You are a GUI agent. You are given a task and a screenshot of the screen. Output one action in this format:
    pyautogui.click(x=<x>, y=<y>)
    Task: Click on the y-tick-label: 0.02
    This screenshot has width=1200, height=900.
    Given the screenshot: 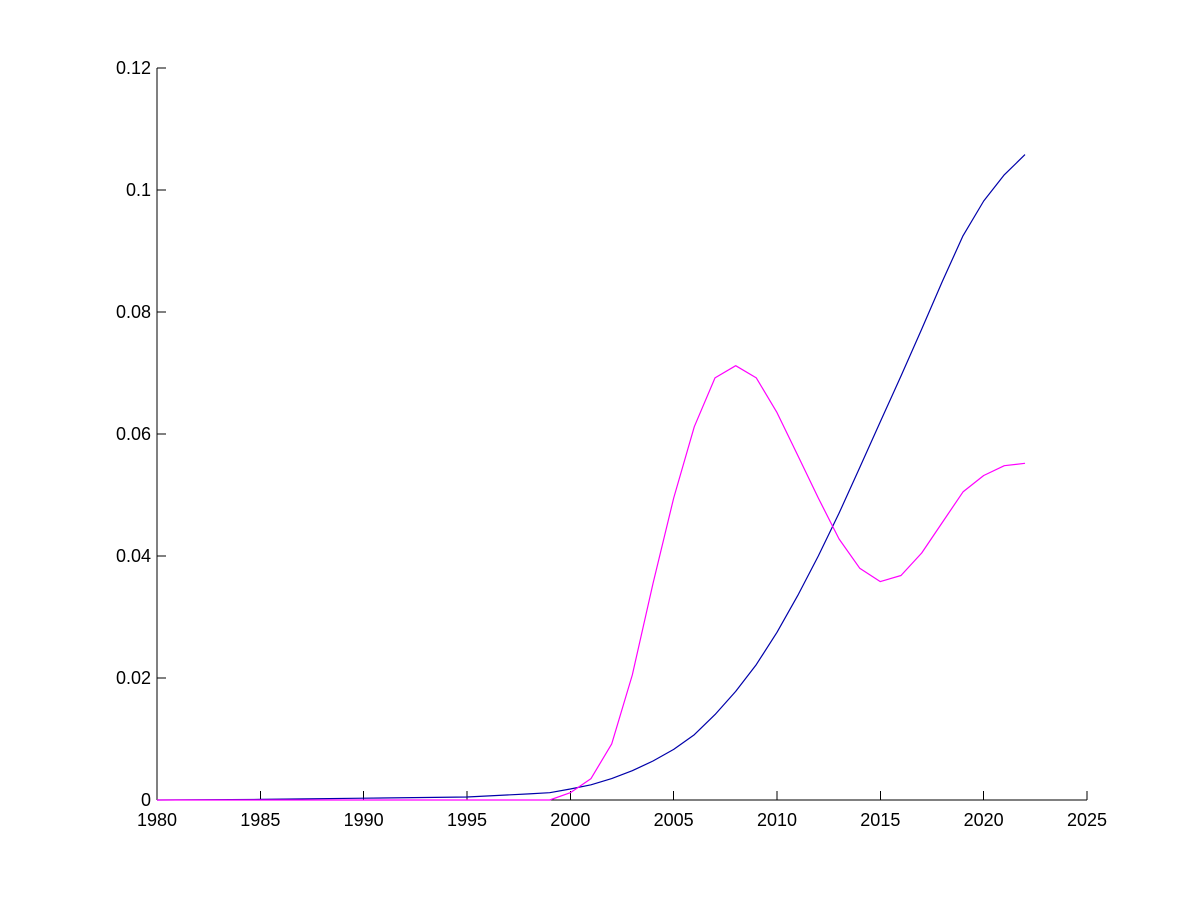 What is the action you would take?
    pyautogui.click(x=133, y=678)
    